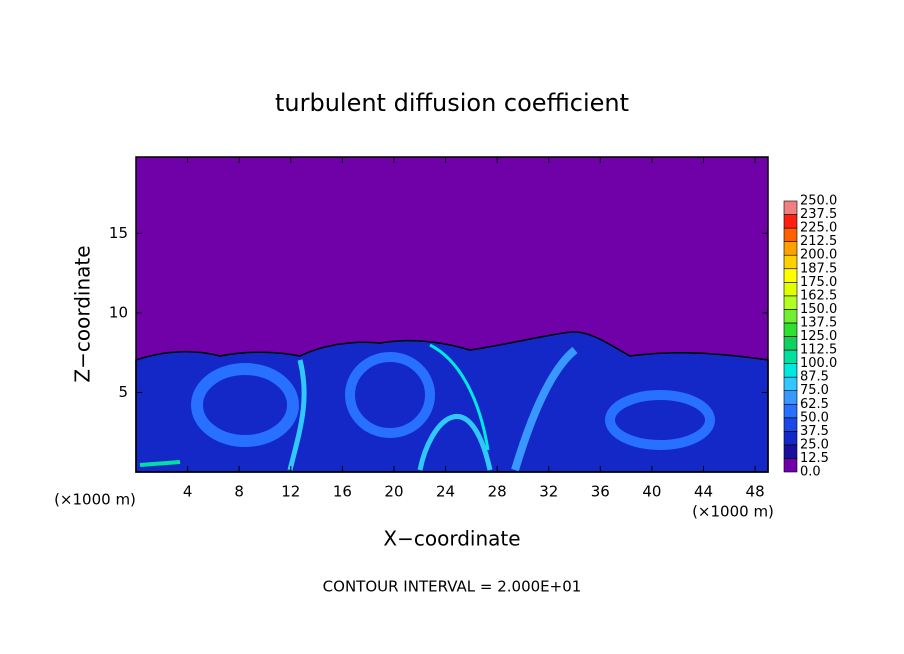 Image resolution: width=904 pixels, height=654 pixels. I want to click on y-tick-label: 15, so click(118, 233).